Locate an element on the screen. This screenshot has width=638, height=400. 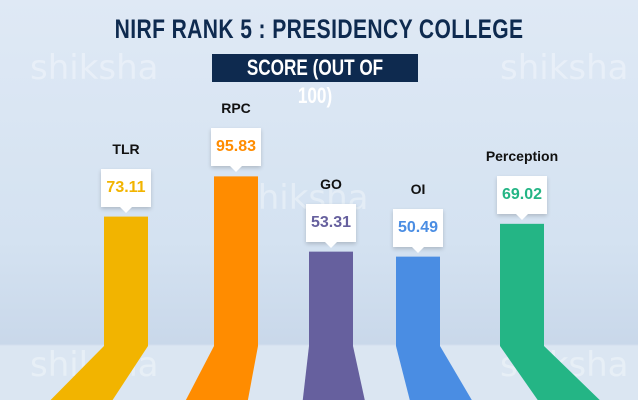
value-label: 69.02 is located at coordinates (522, 197).